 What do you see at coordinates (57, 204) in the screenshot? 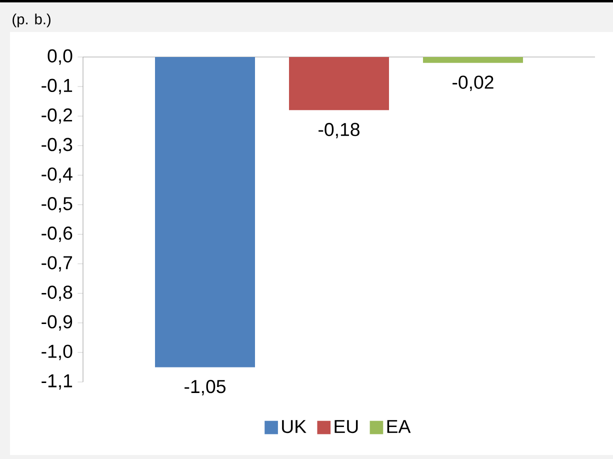
I see `y-tick-label: -0,5` at bounding box center [57, 204].